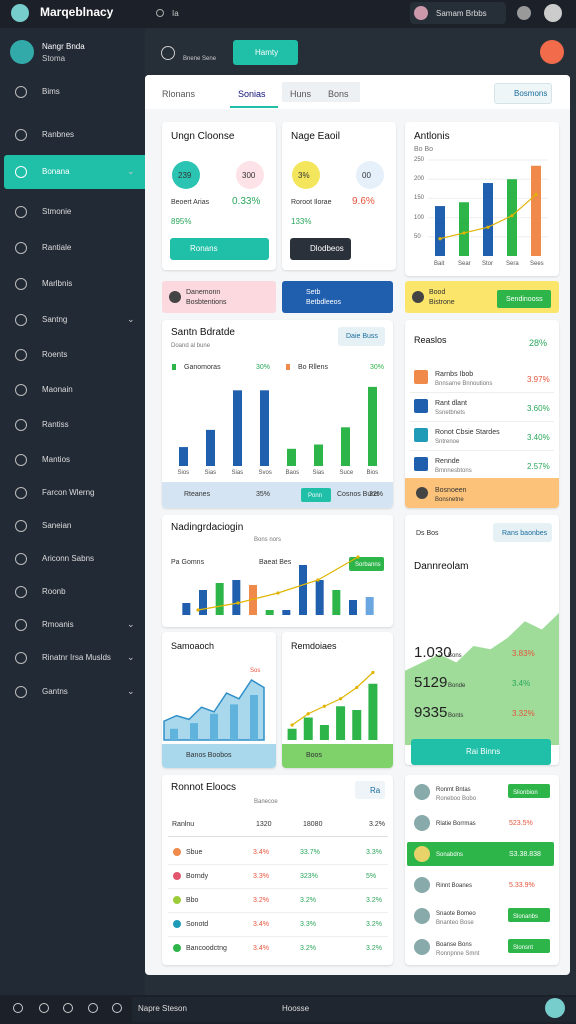 Image resolution: width=576 pixels, height=1024 pixels. I want to click on nav-item: Saneian, so click(57, 525).